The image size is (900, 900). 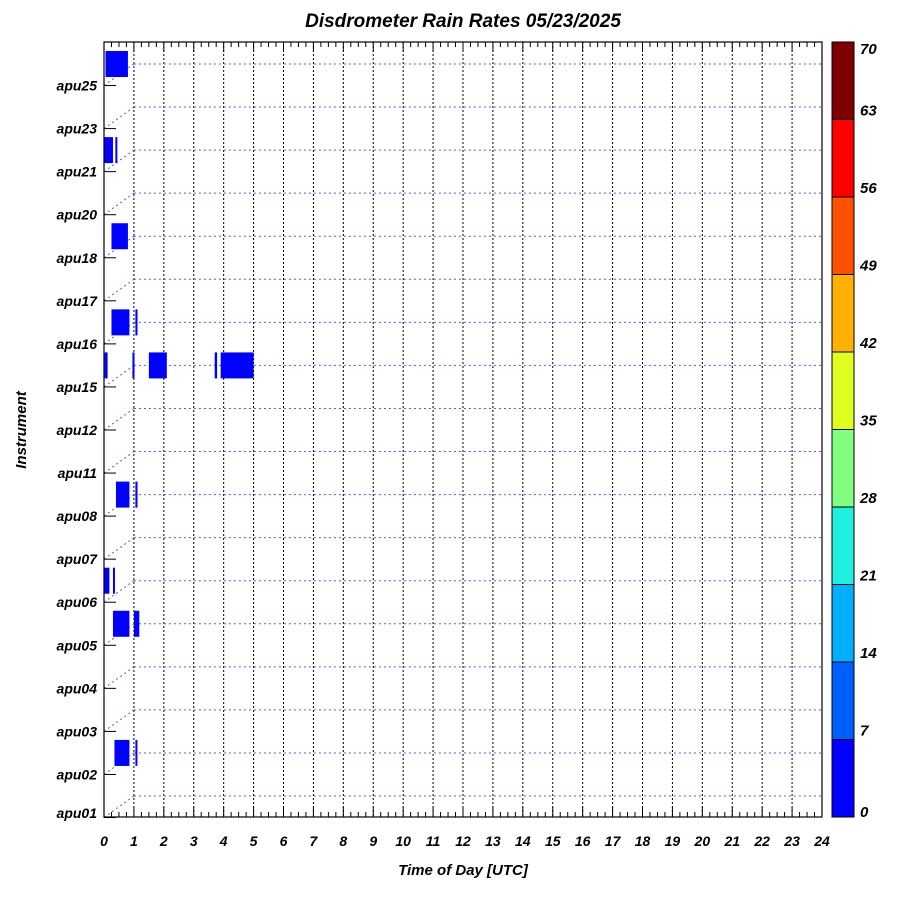 I want to click on colorbar-tick-label: 14, so click(x=868, y=653).